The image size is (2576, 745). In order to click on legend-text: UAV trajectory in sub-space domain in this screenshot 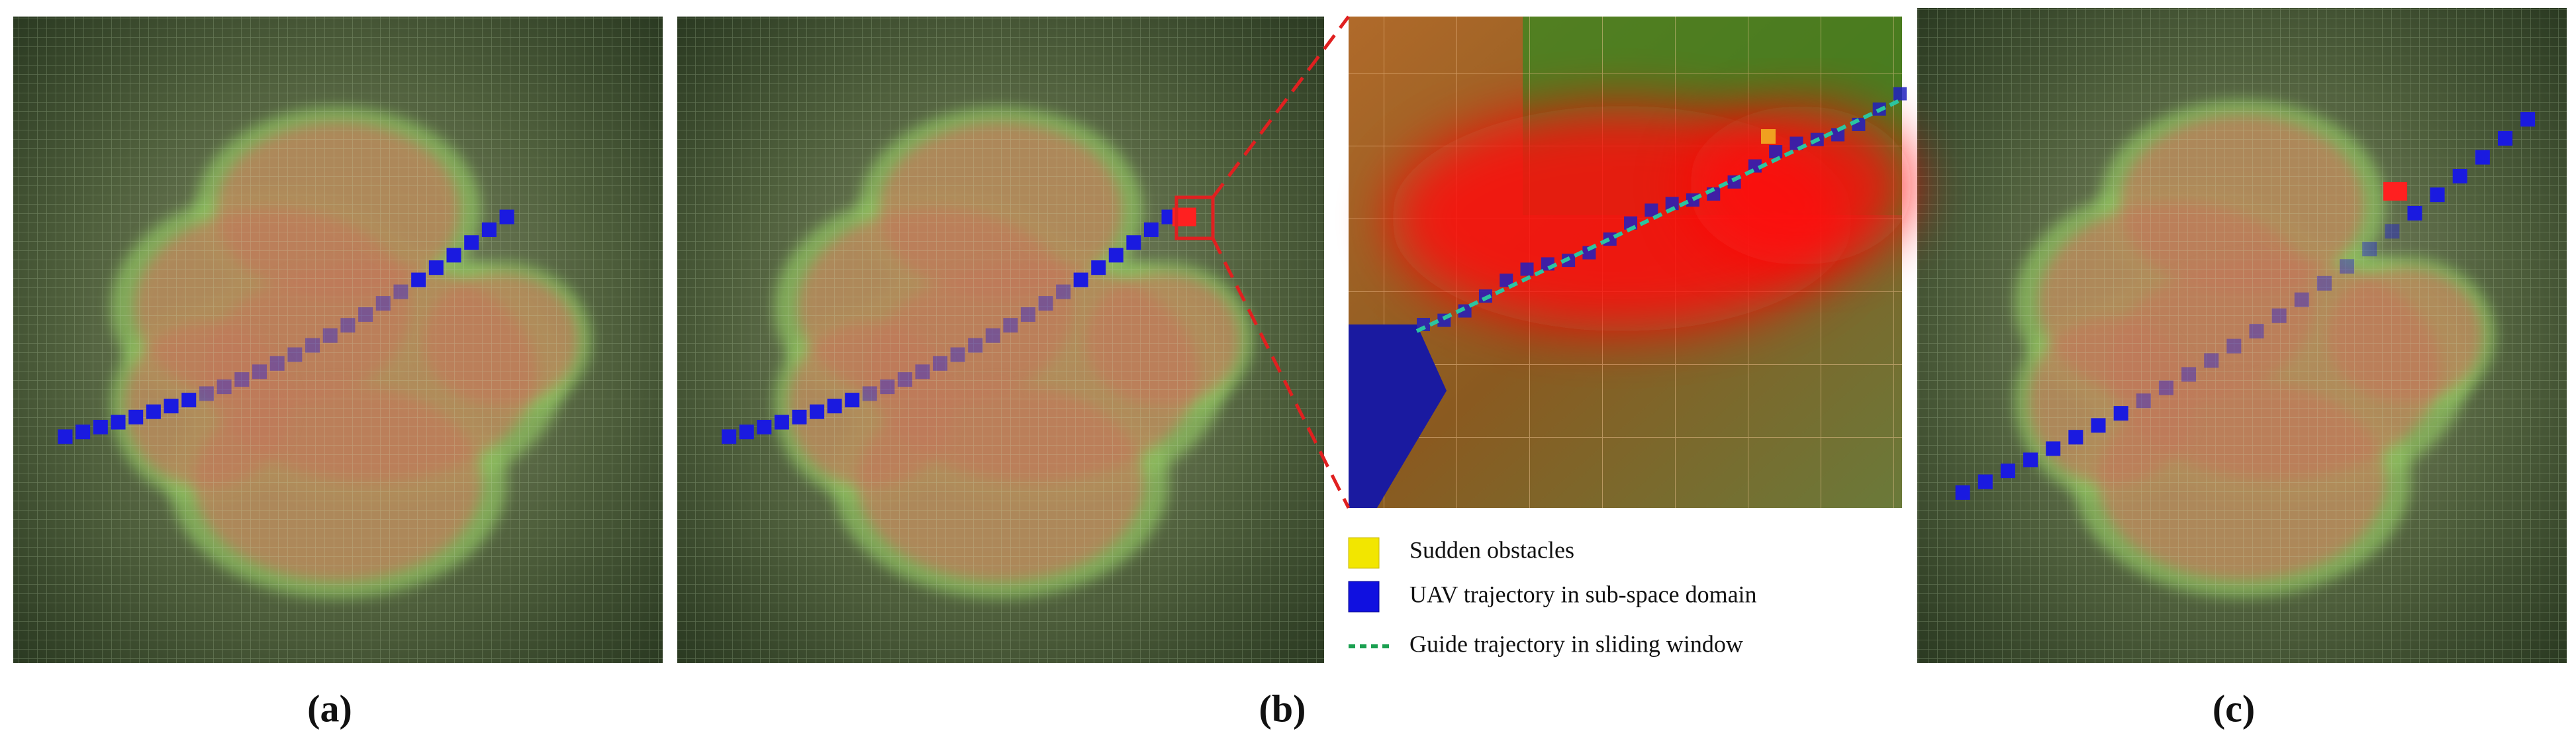, I will do `click(1583, 594)`.